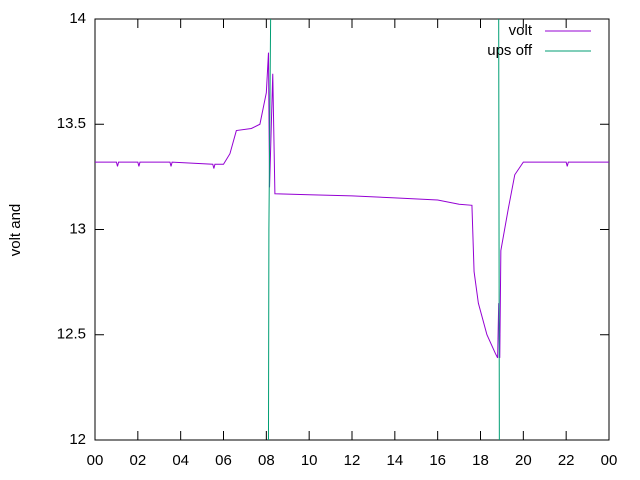 The height and width of the screenshot is (480, 640). I want to click on y-tick-label: 12.5, so click(71, 334).